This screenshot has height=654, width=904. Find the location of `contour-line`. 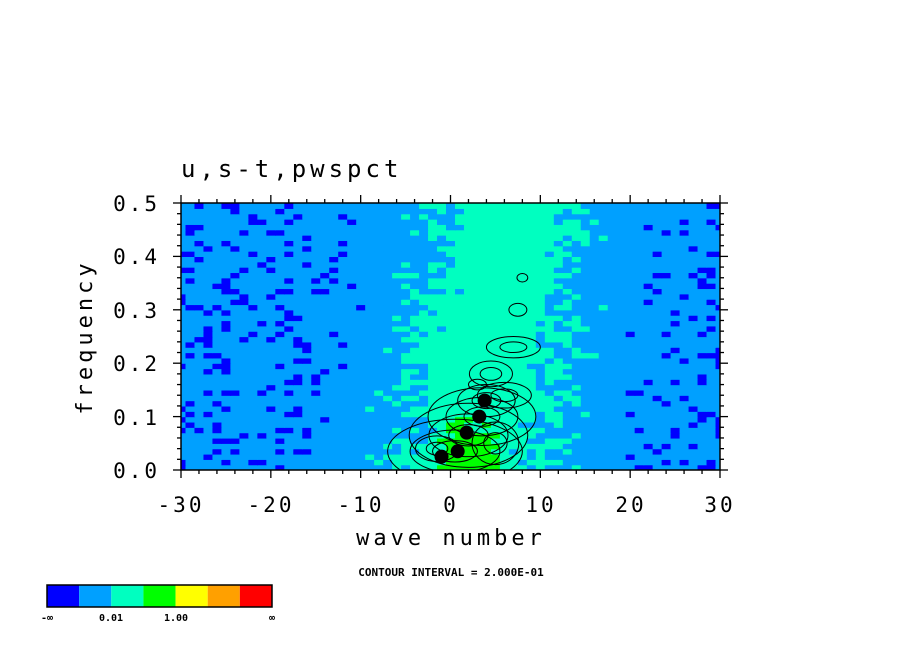

contour-line is located at coordinates (455, 451).